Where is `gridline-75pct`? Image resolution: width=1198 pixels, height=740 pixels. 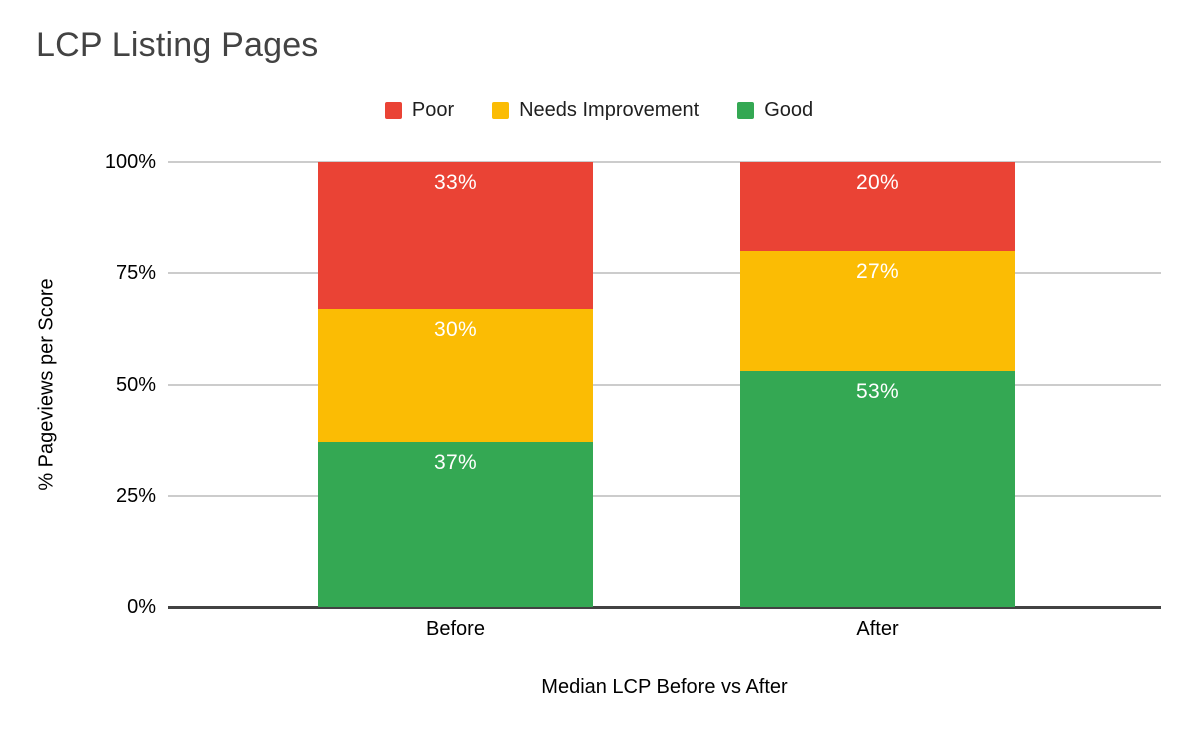
gridline-75pct is located at coordinates (664, 273).